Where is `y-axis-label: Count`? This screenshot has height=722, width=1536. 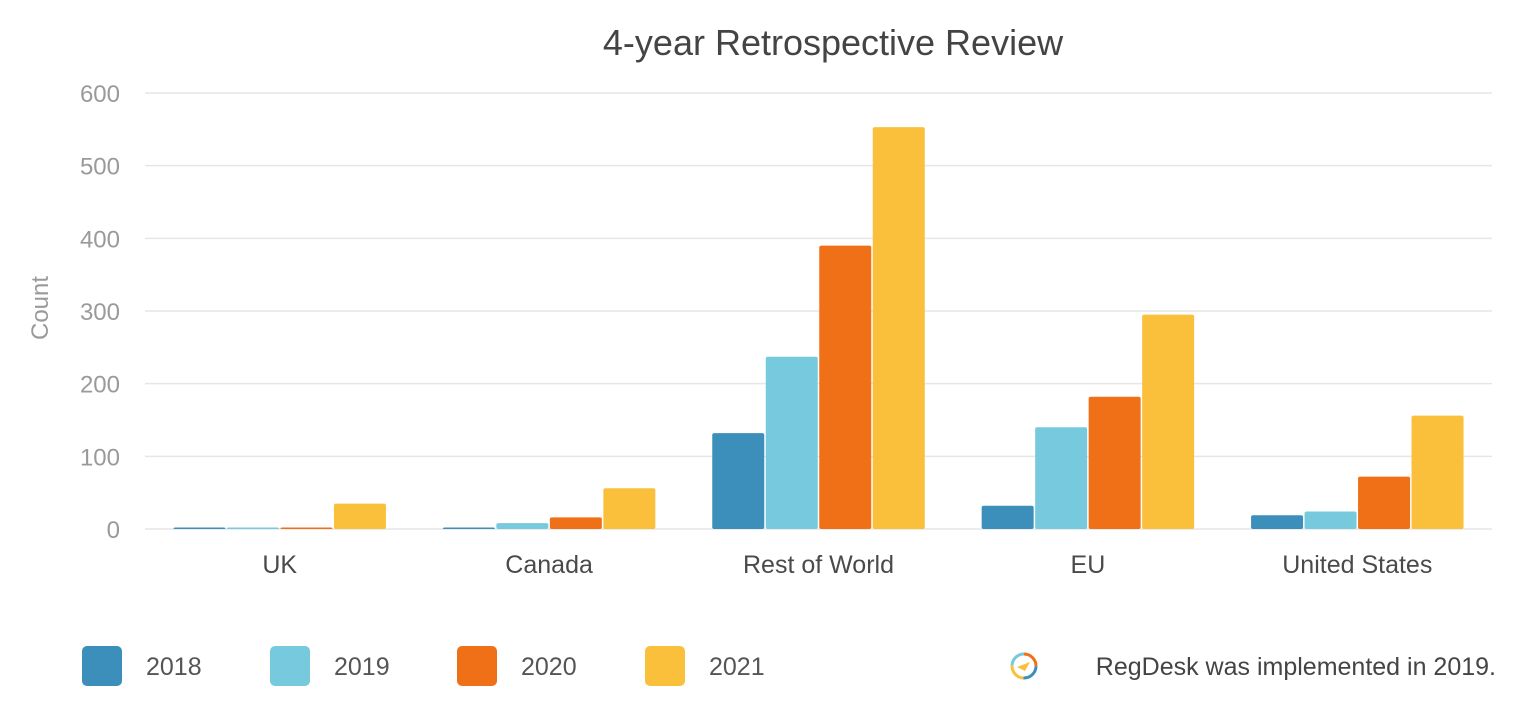 y-axis-label: Count is located at coordinates (40, 308).